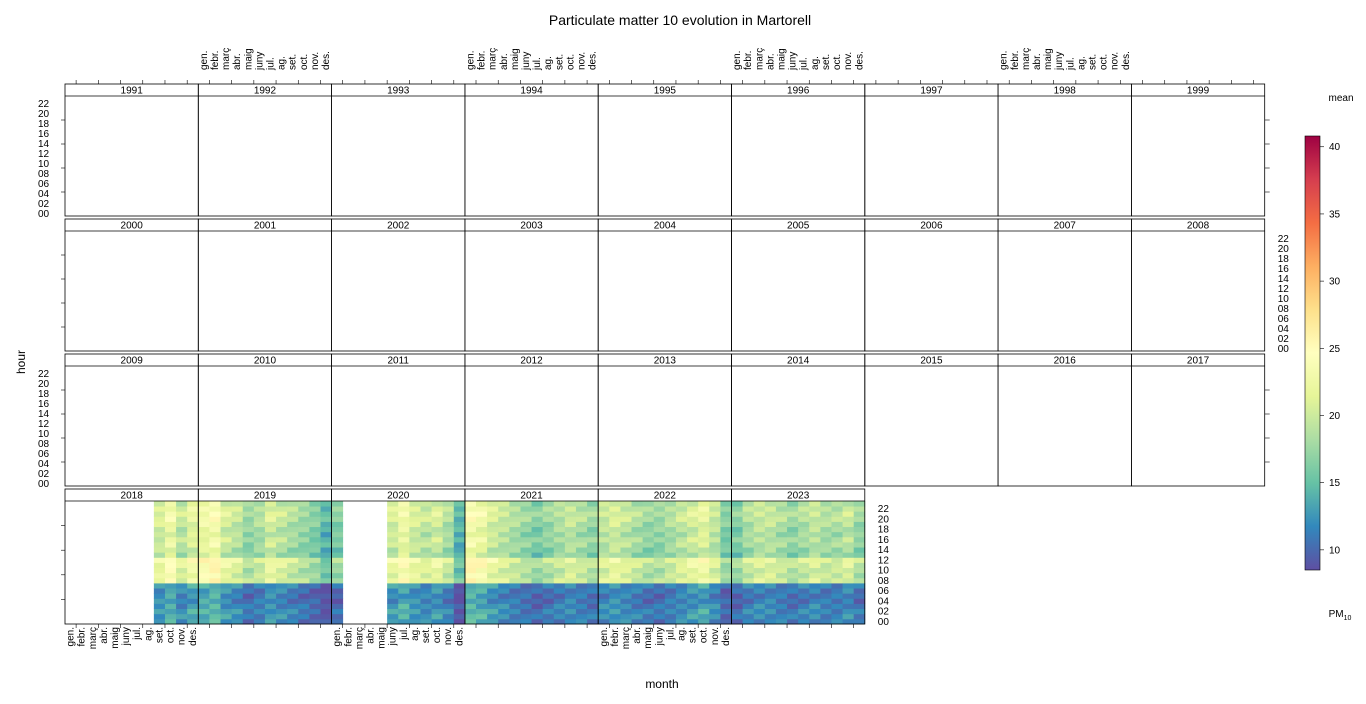 The height and width of the screenshot is (704, 1366). I want to click on hour-tick-label: 06, so click(44, 454).